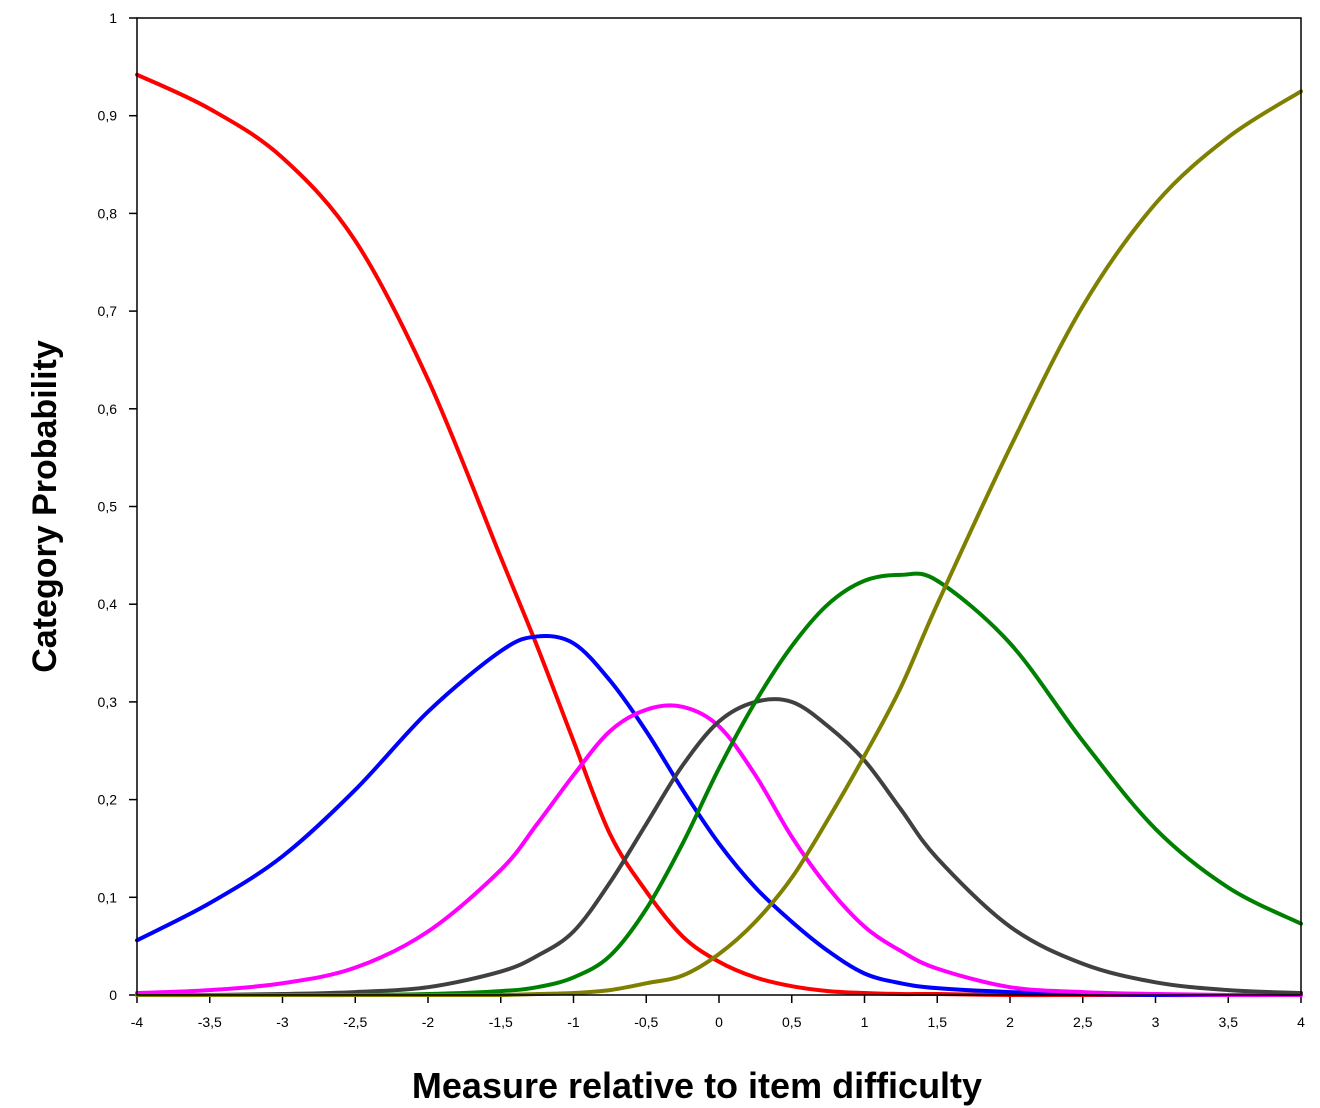  What do you see at coordinates (210, 1022) in the screenshot?
I see `x-tick-label: -3,5` at bounding box center [210, 1022].